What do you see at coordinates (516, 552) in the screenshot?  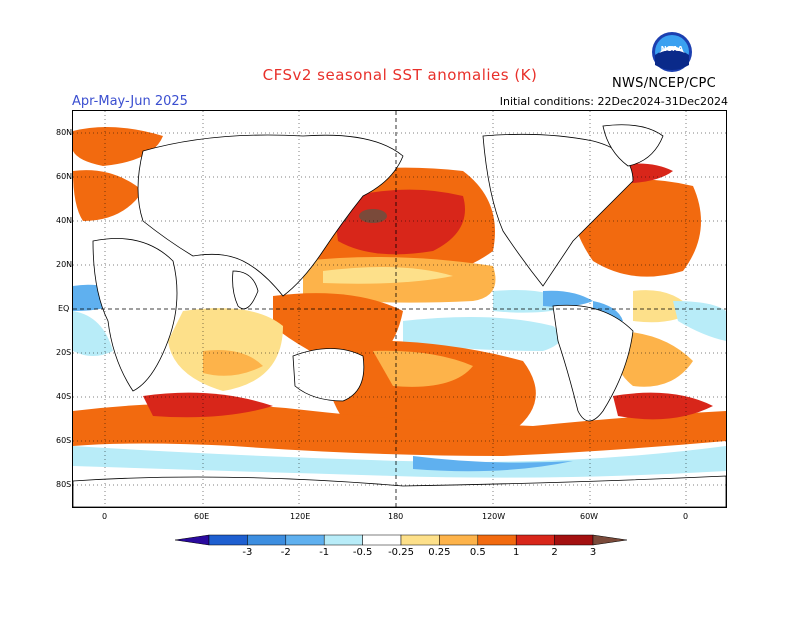 I see `colorbar-label: 1` at bounding box center [516, 552].